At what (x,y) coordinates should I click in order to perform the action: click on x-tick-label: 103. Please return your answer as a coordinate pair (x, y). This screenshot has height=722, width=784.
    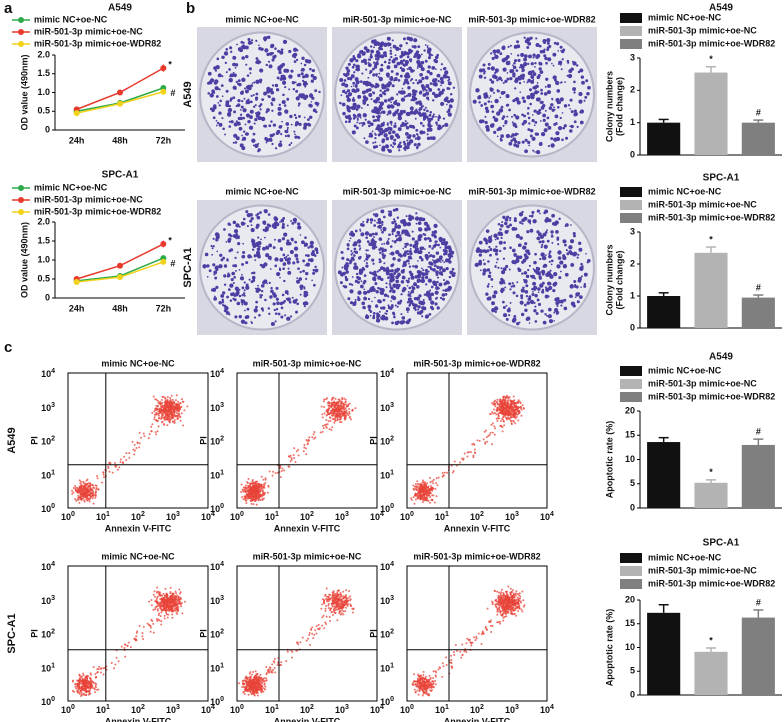
    Looking at the image, I should click on (342, 517).